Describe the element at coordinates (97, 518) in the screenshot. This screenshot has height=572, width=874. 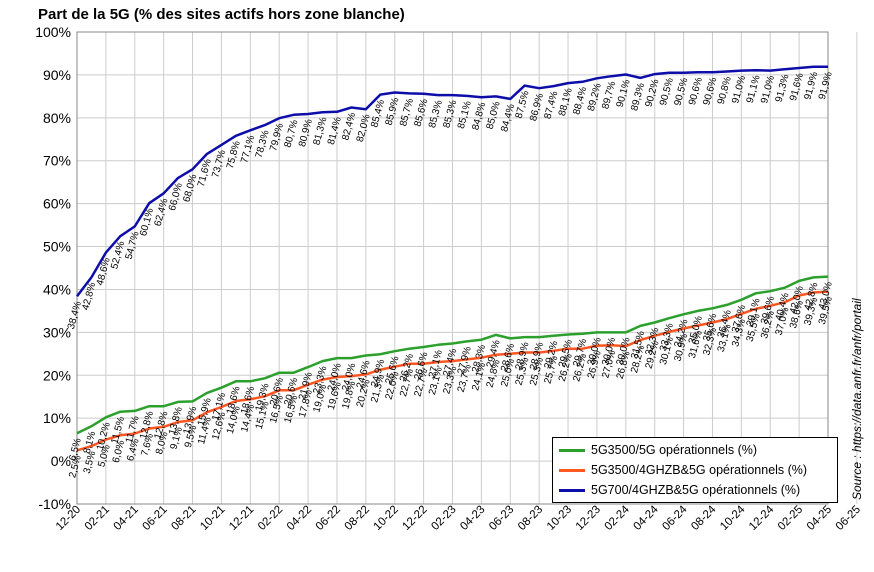
I see `x-tick-label: 02-21` at that location.